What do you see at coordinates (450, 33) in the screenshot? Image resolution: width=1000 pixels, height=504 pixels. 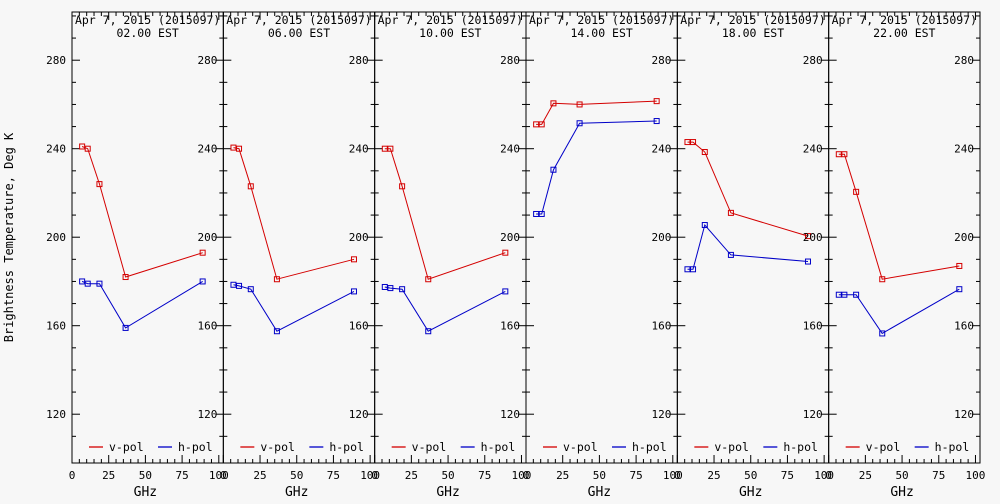 I see `panel-subtitle: 10.00 EST` at bounding box center [450, 33].